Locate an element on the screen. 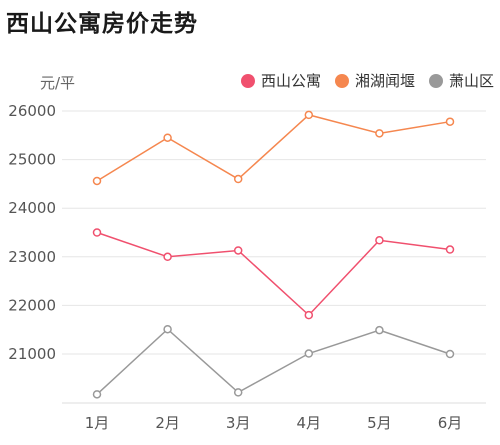 This screenshot has height=445, width=500. y-tick-label: 26000 is located at coordinates (32, 111).